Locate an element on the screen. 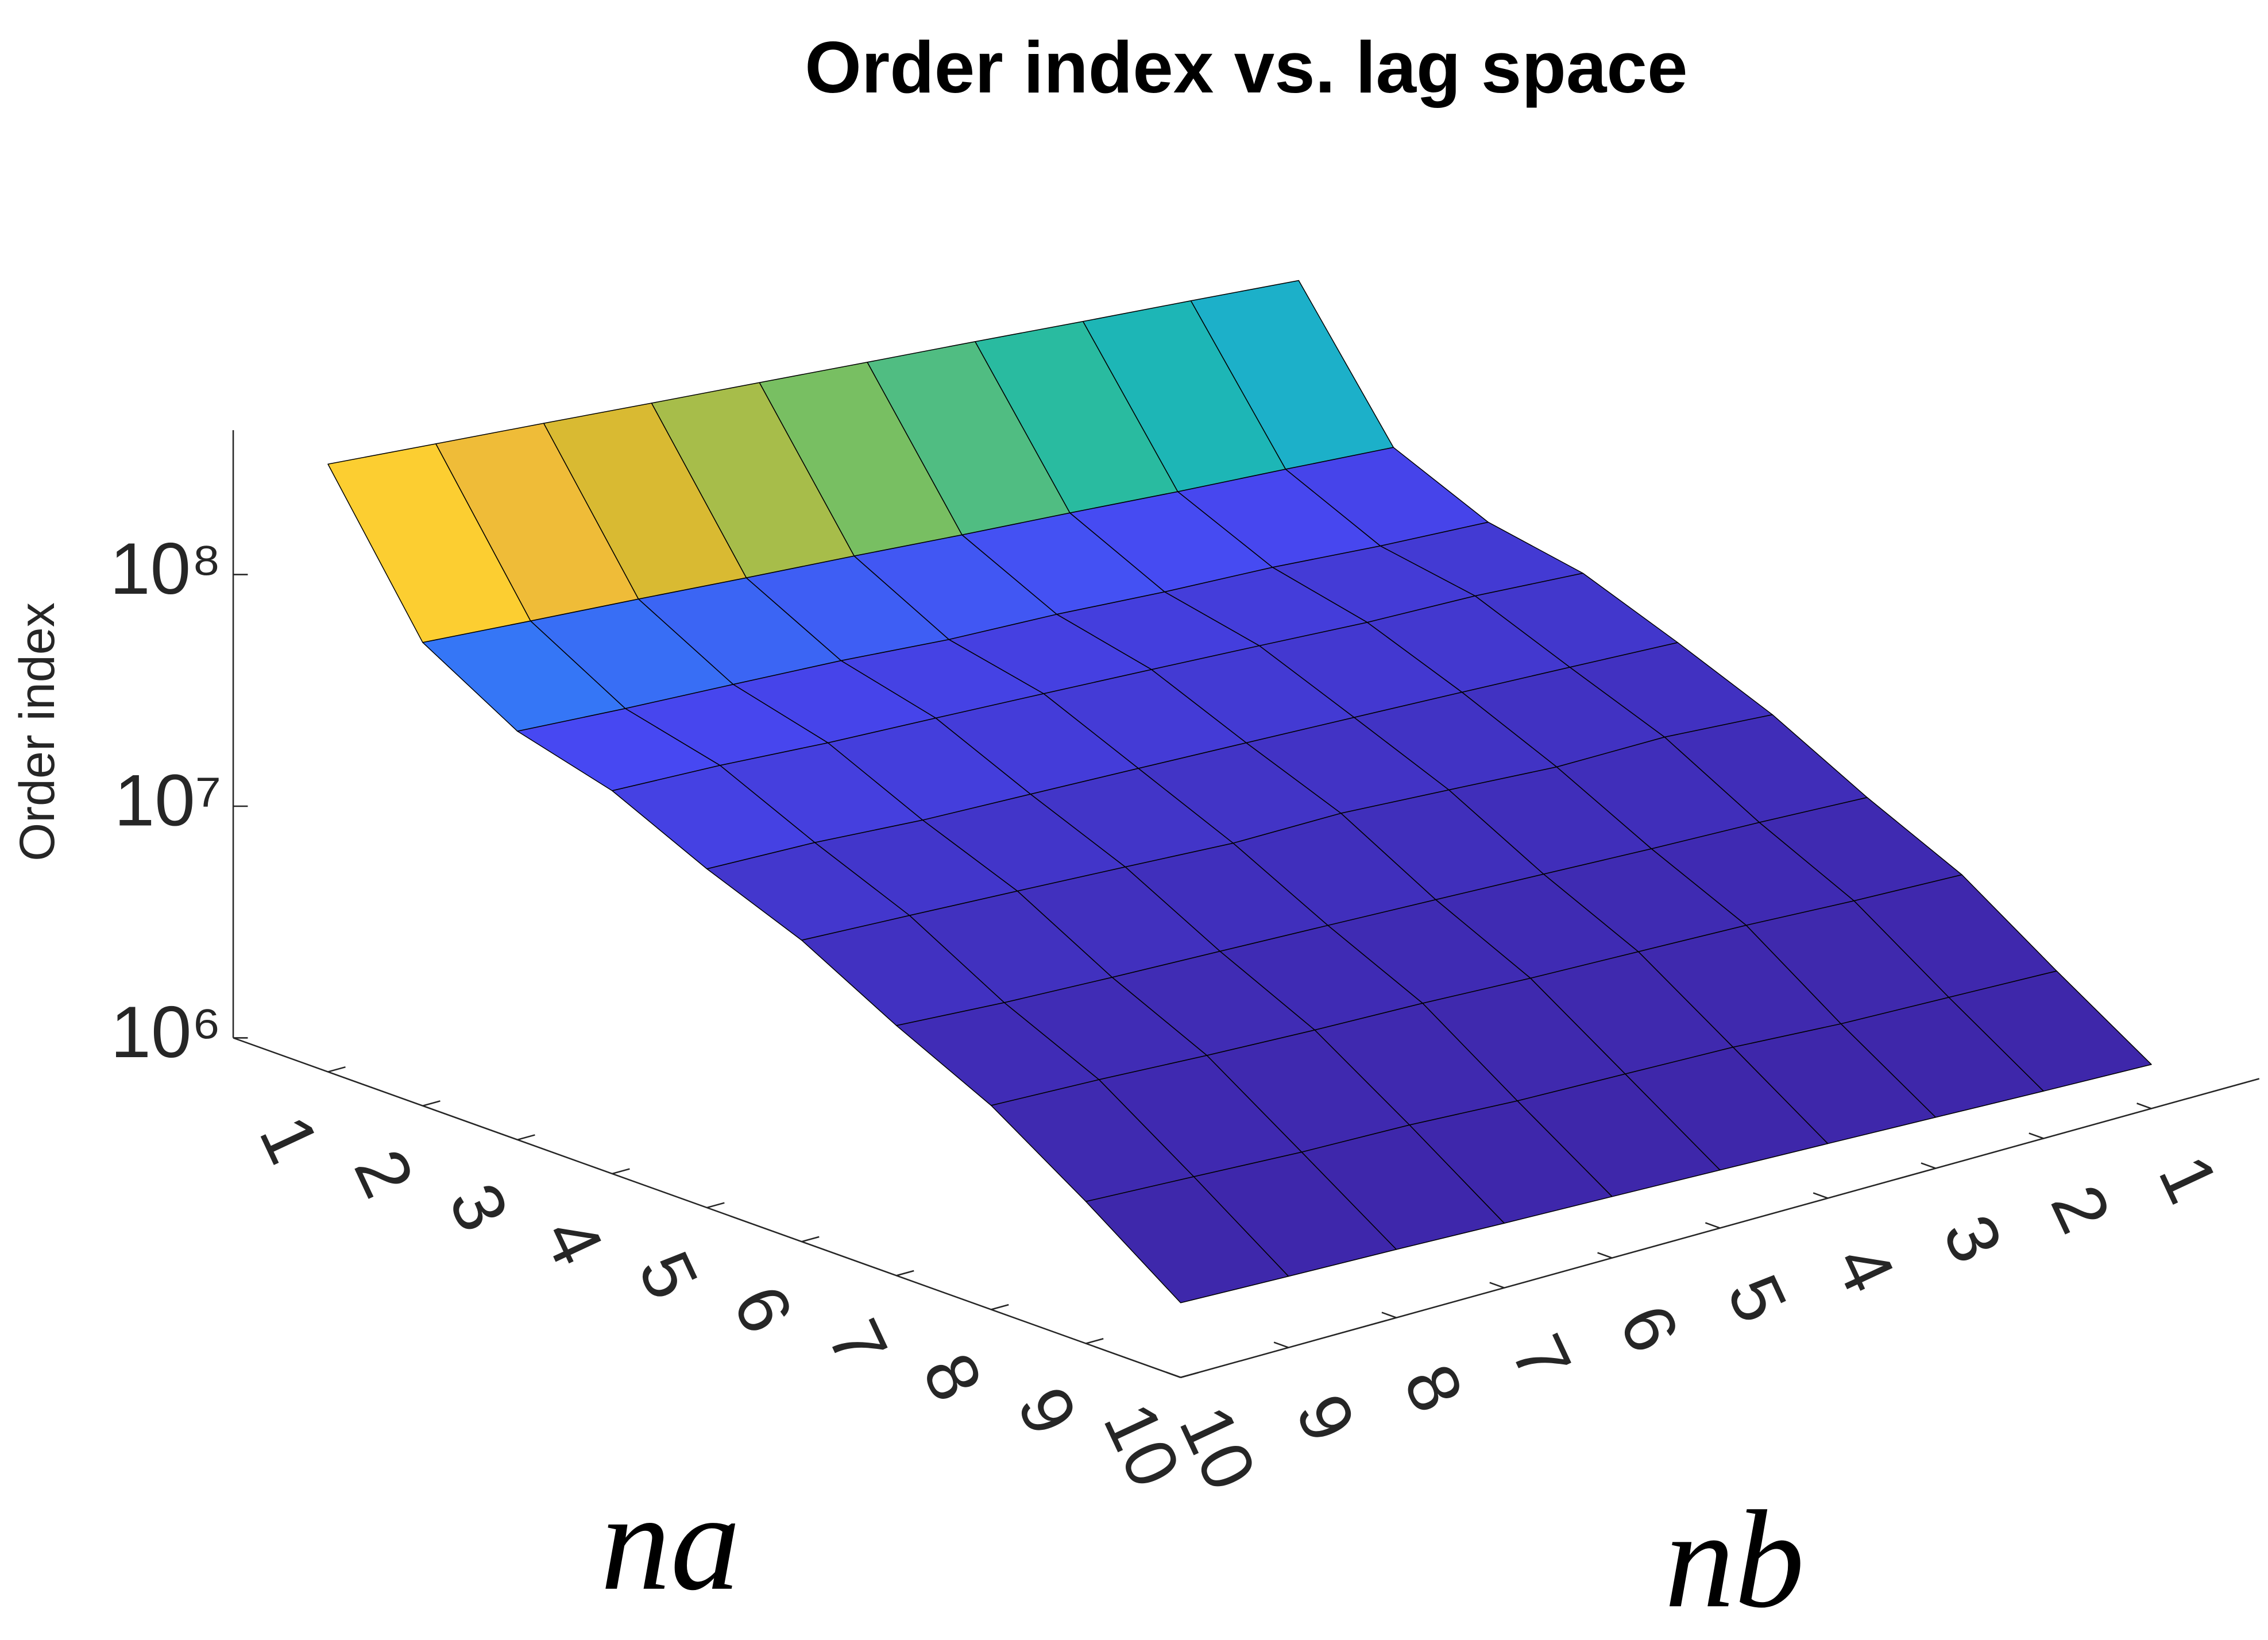 Image resolution: width=2268 pixels, height=1640 pixels. z-tick-label: 10⁸ is located at coordinates (166, 568).